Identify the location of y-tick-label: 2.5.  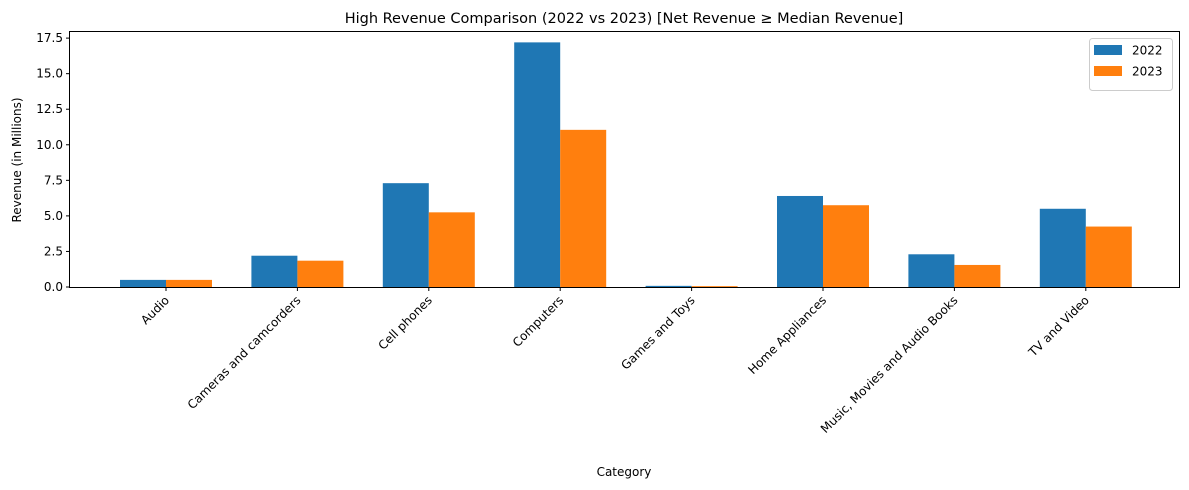
(53, 251).